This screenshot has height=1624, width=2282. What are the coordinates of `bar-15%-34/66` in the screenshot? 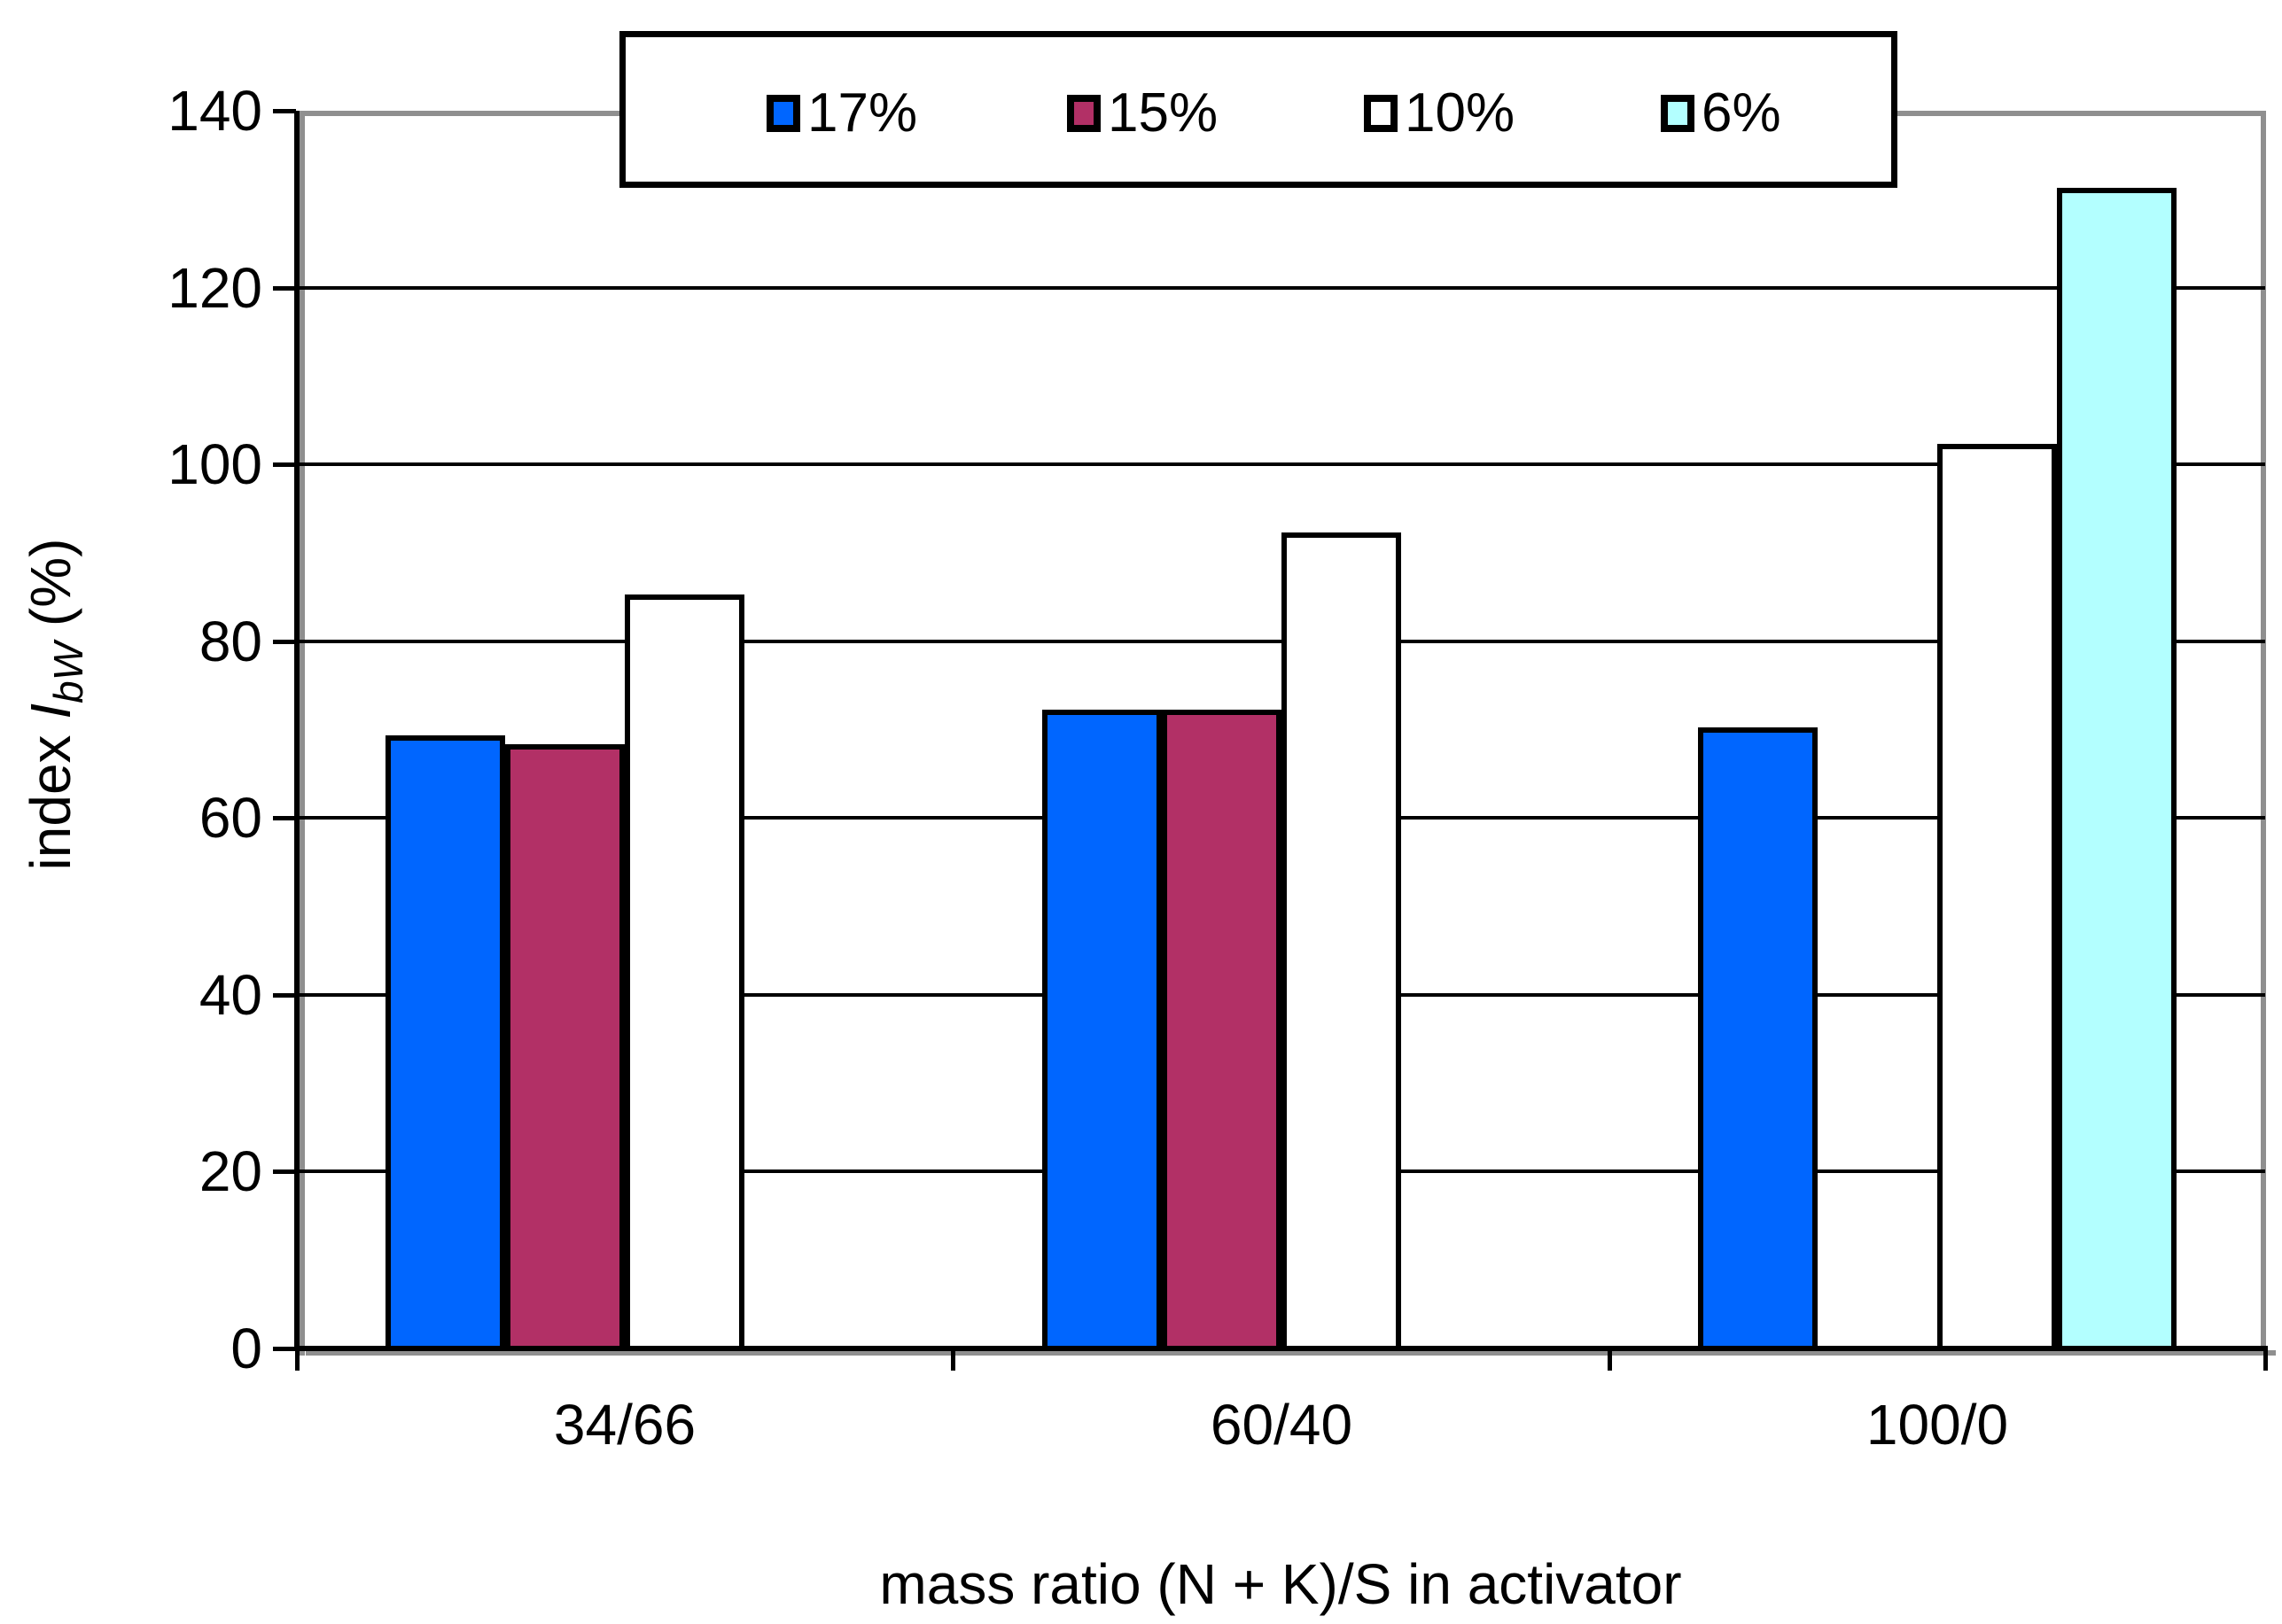 It's located at (565, 1047).